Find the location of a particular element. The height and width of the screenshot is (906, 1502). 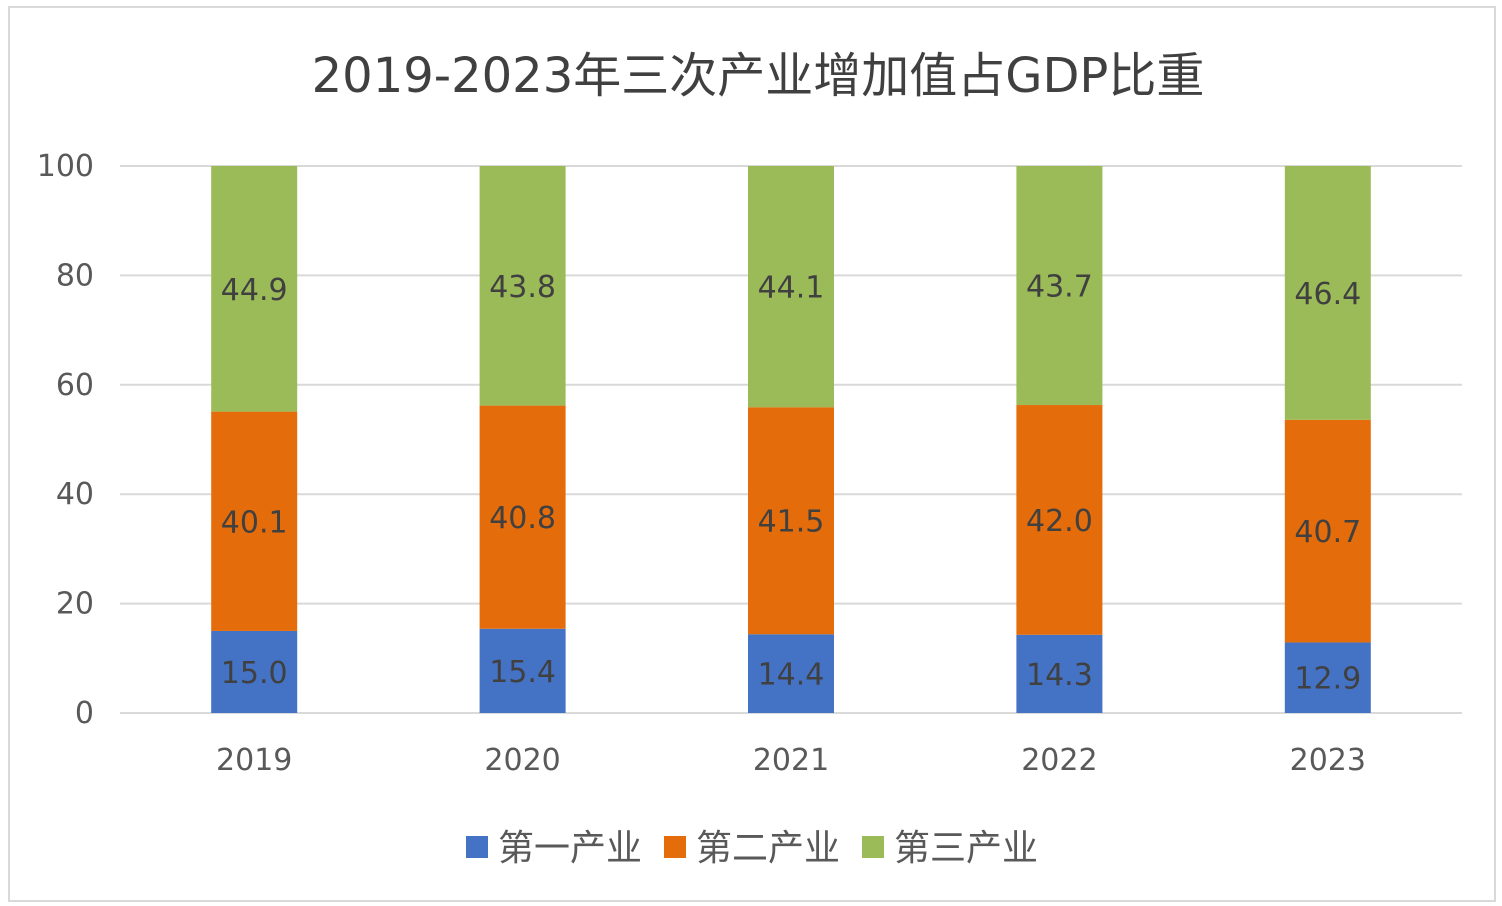

y-tick-label: 80 is located at coordinates (75, 275).